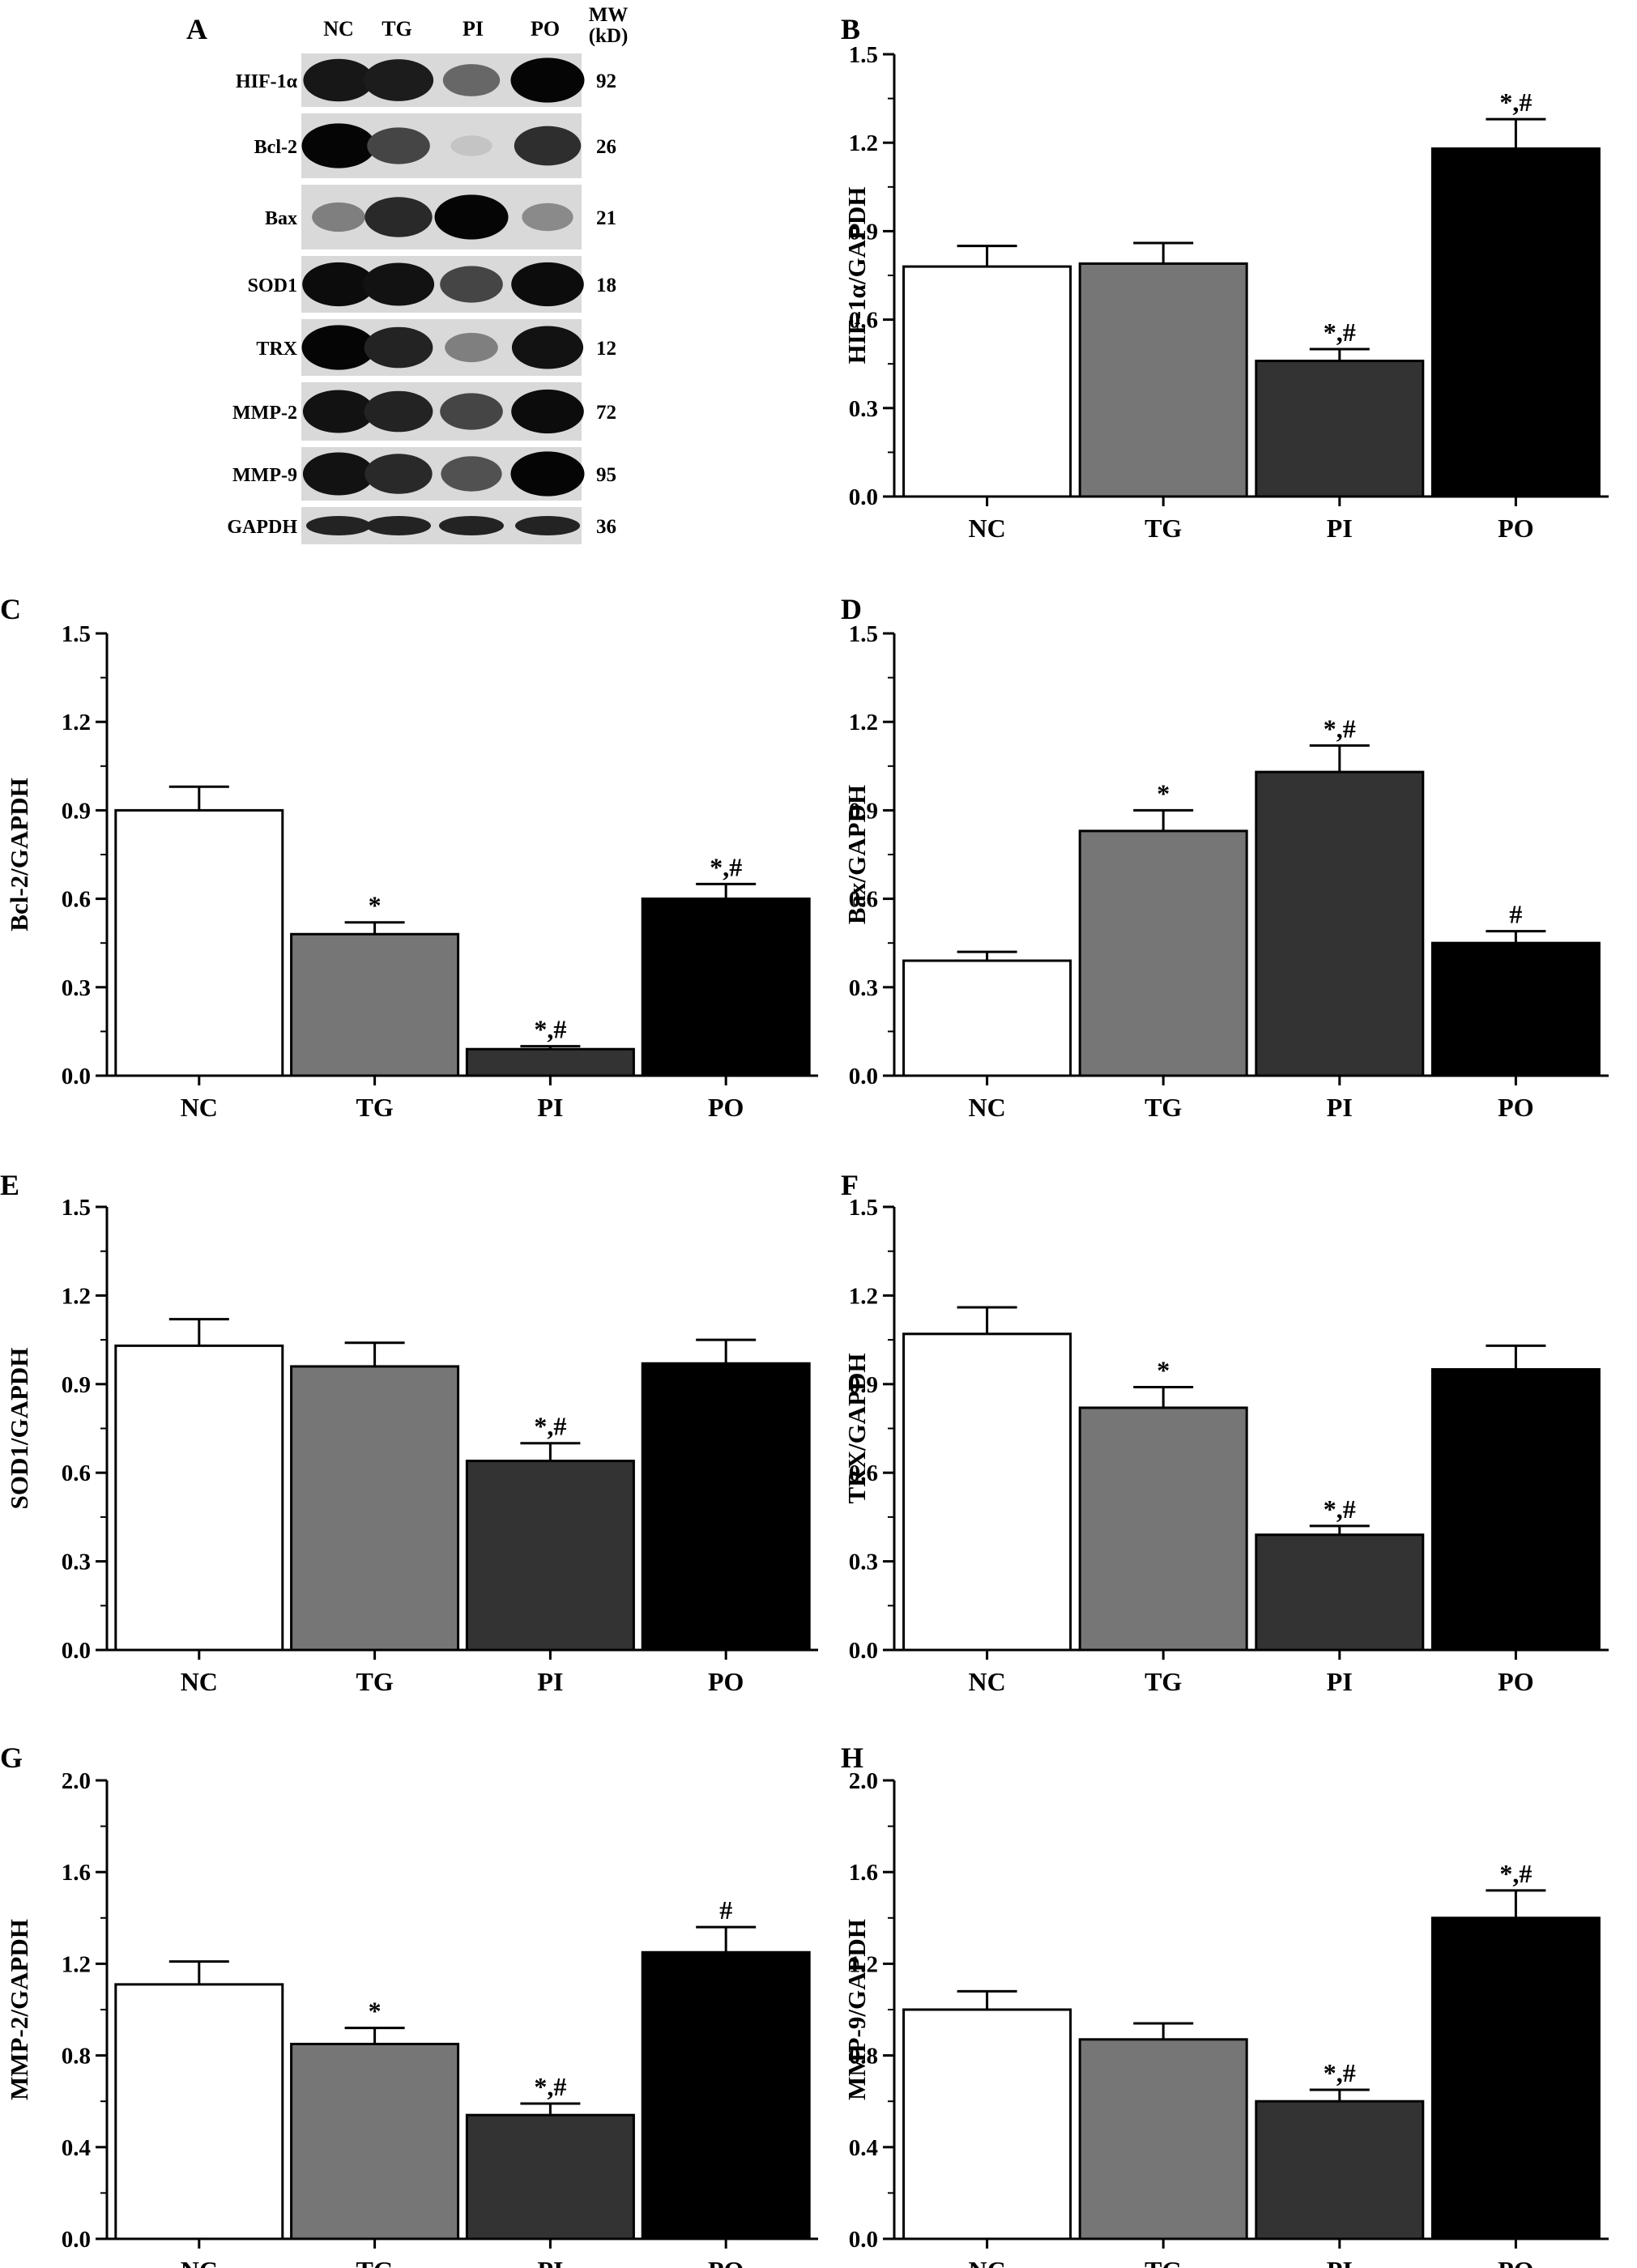 This screenshot has width=1637, height=2268. What do you see at coordinates (850, 1185) in the screenshot?
I see `panel-label: F` at bounding box center [850, 1185].